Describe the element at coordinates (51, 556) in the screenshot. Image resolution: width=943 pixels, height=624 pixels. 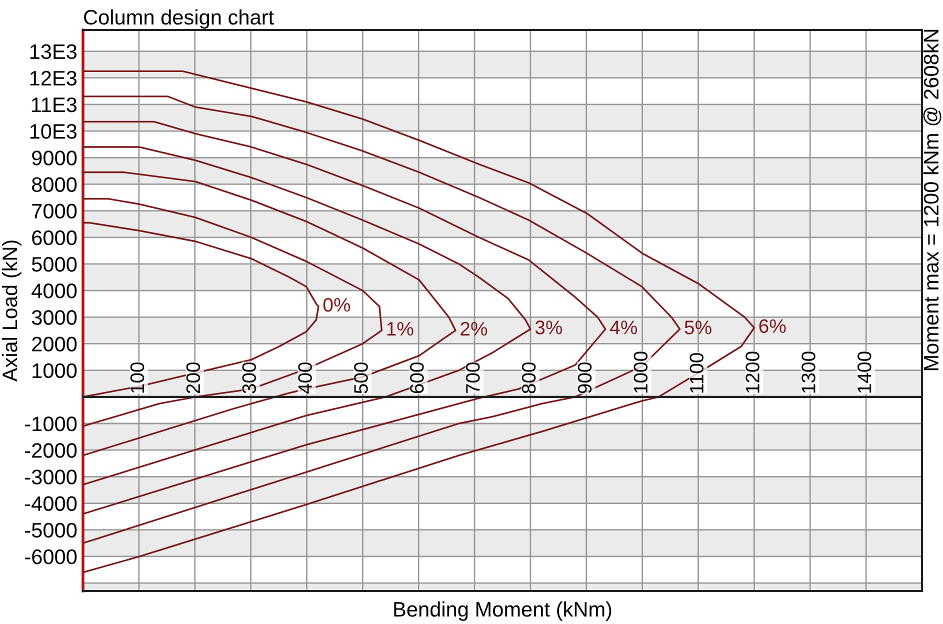
I see `y-tick-label: -6000` at that location.